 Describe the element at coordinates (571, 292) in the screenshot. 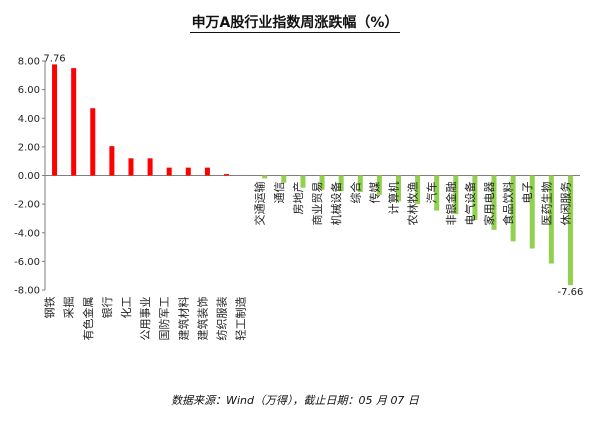

I see `data-label: -7.66` at that location.